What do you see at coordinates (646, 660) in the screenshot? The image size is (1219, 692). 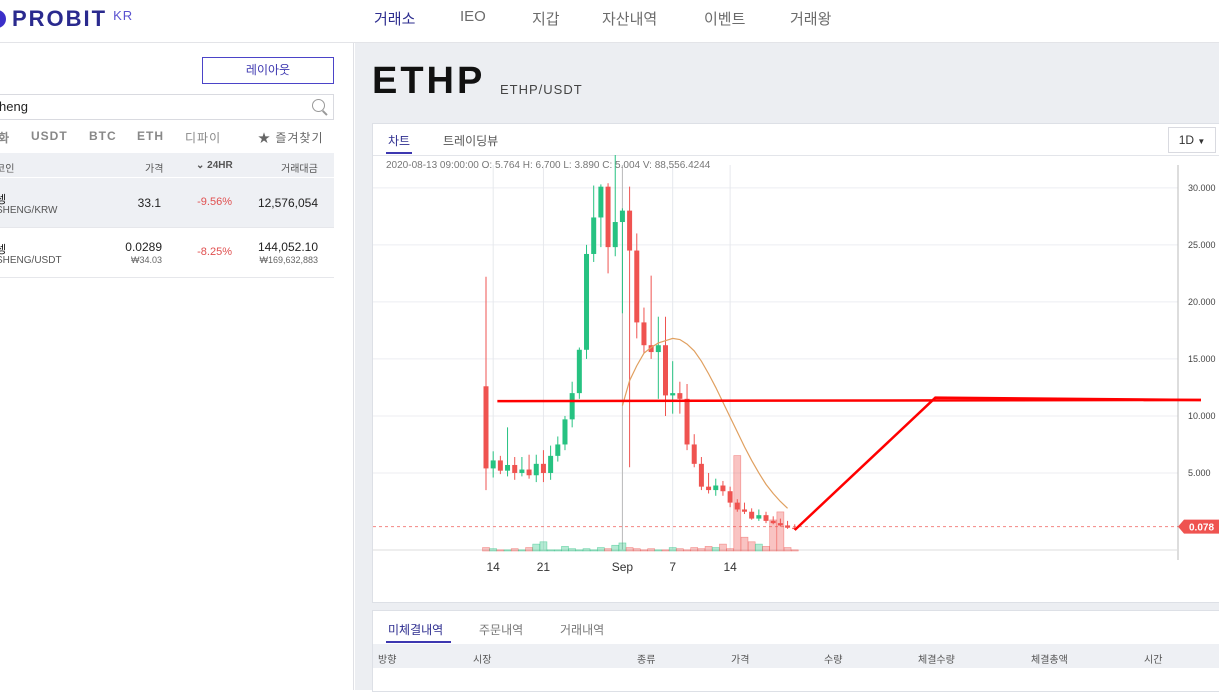 I see `col-type: 종류` at bounding box center [646, 660].